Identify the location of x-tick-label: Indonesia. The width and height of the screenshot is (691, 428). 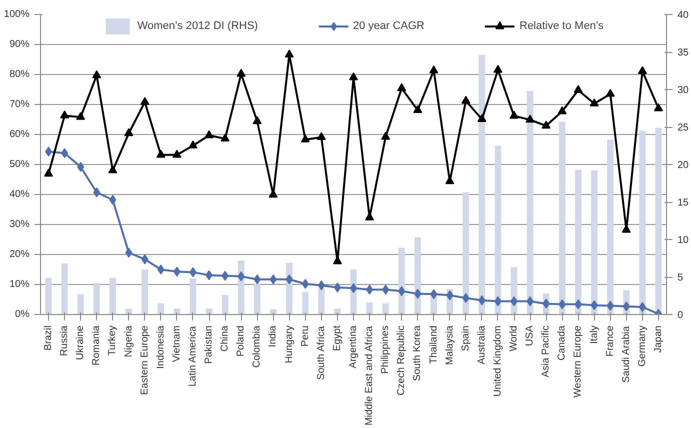
(160, 347).